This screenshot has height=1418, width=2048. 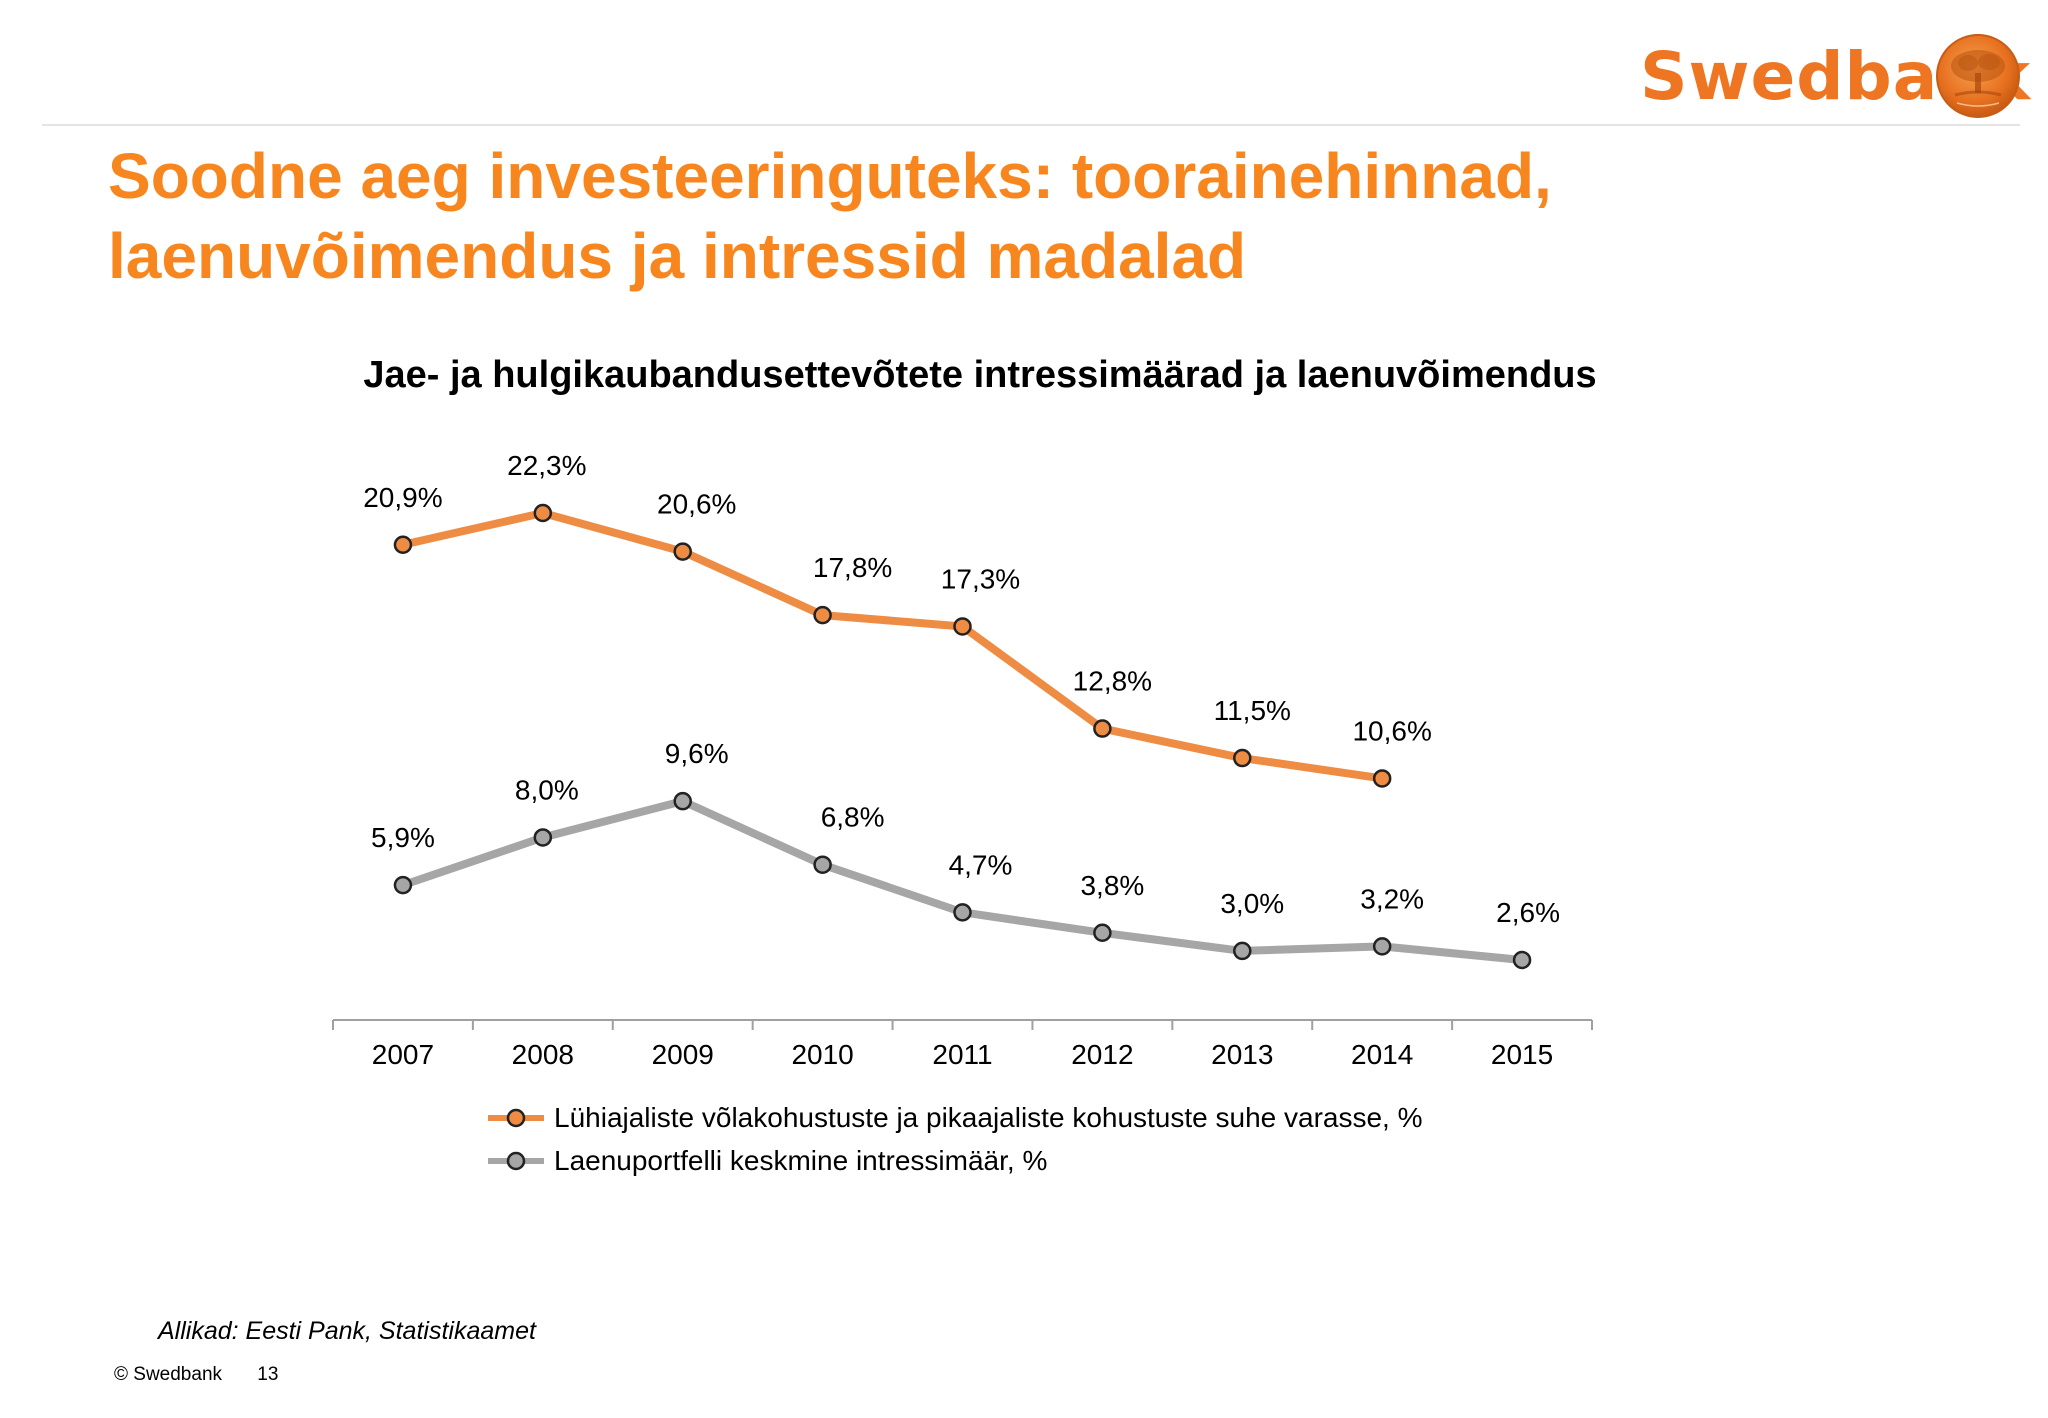 I want to click on data-label: 17,8%, so click(x=852, y=567).